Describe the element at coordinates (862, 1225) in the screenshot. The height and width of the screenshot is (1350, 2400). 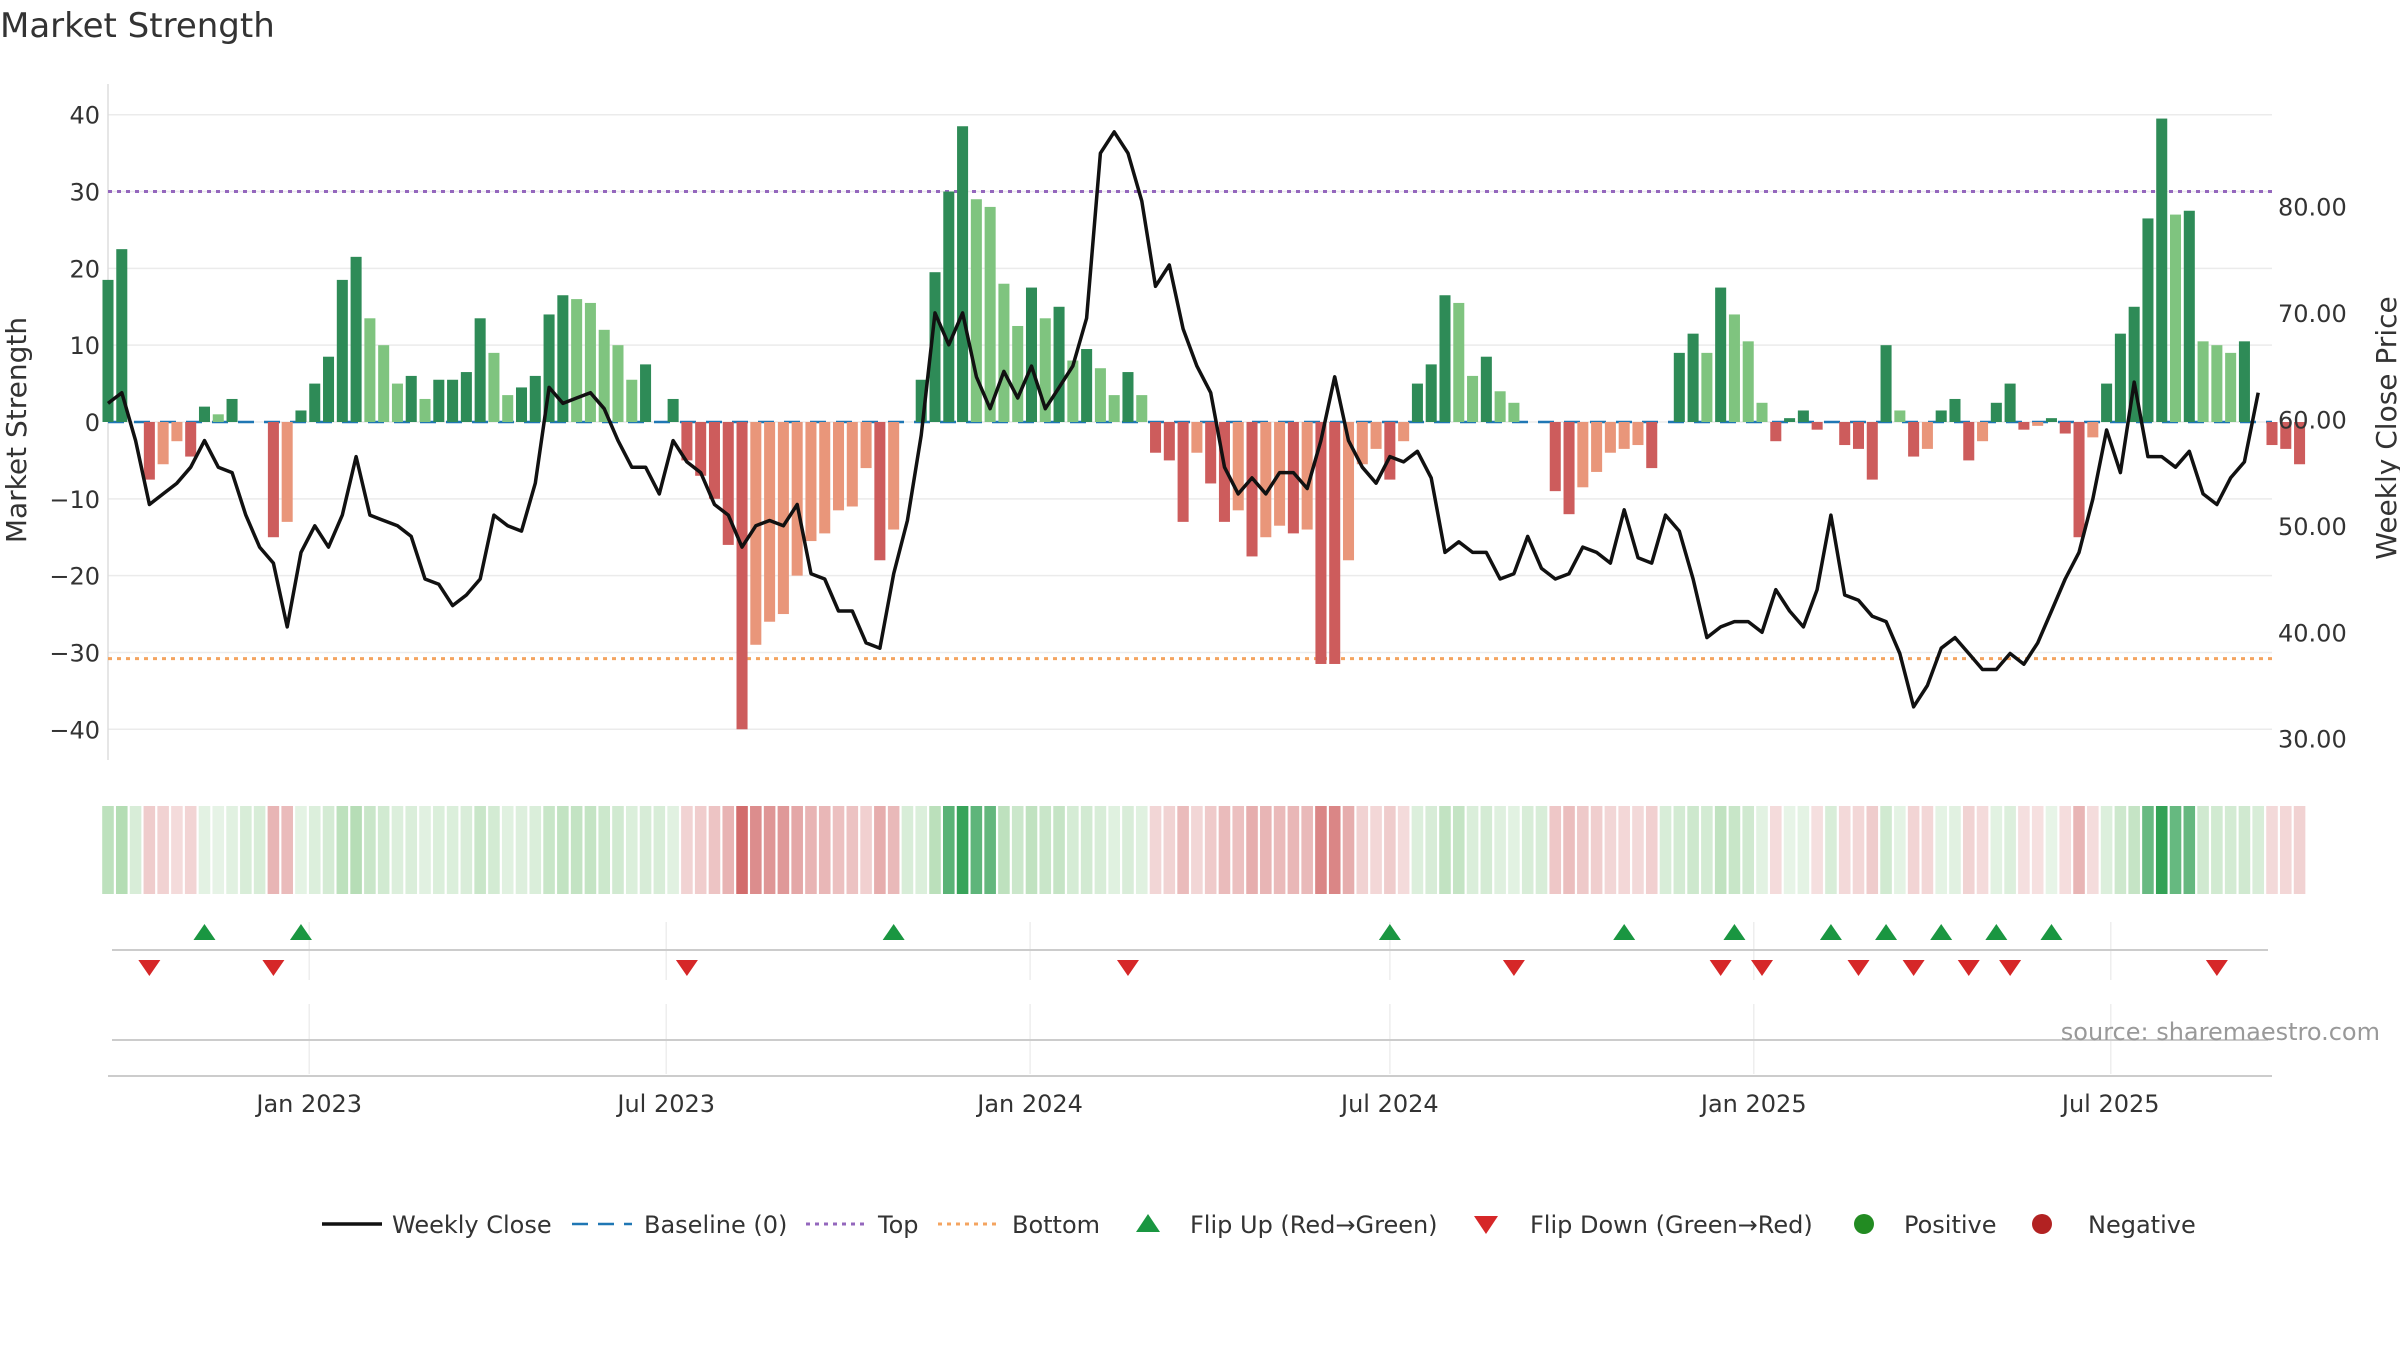
I see `legend-item-top: Top` at that location.